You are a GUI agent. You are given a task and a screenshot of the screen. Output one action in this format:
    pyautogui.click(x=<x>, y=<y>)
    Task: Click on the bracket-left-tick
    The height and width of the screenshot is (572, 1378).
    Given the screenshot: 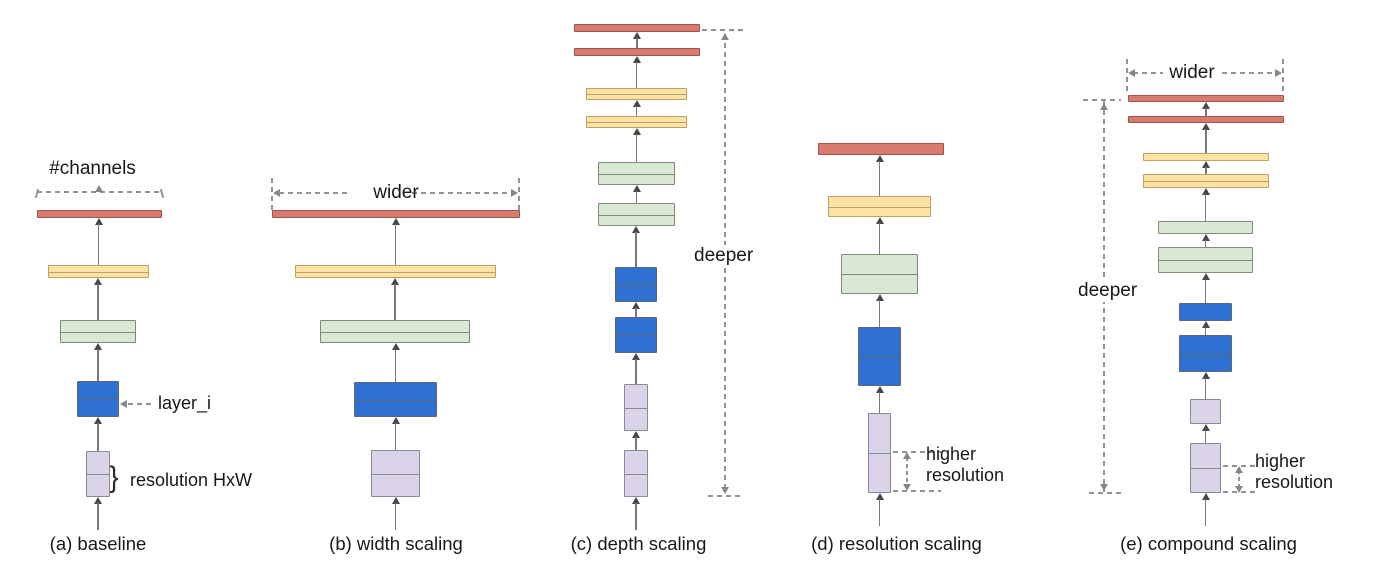 What is the action you would take?
    pyautogui.click(x=37, y=193)
    